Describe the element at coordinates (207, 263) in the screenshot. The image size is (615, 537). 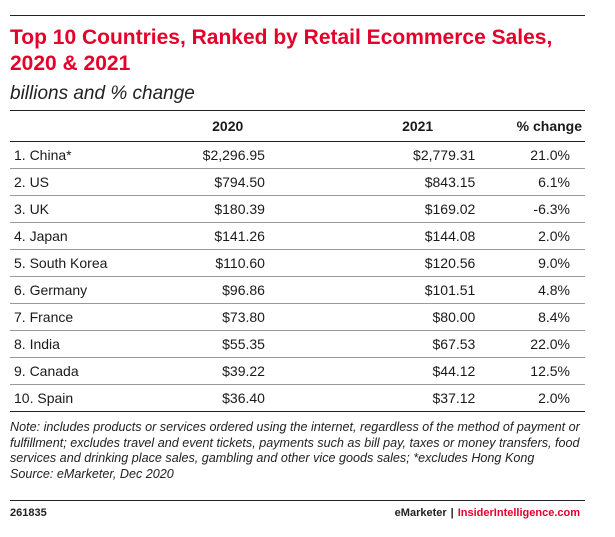
I see `cell-2020: $110.60` at that location.